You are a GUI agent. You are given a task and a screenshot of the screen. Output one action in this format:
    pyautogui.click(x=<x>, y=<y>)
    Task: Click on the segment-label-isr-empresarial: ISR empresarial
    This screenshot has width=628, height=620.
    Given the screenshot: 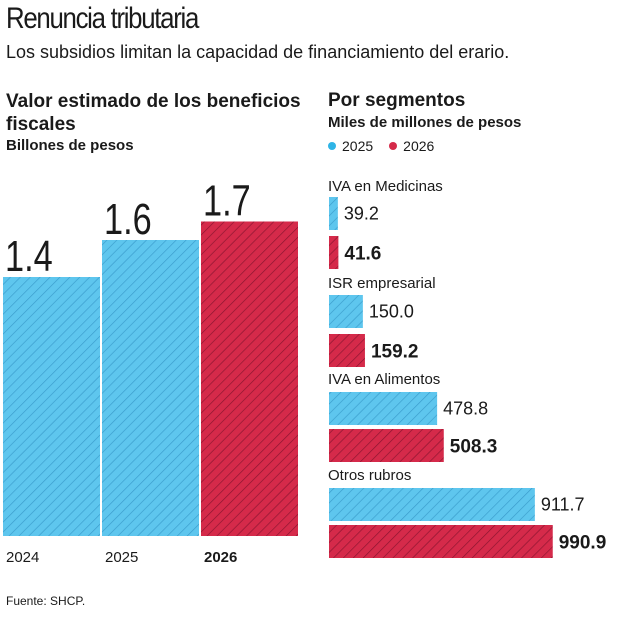 What is the action you would take?
    pyautogui.click(x=382, y=283)
    